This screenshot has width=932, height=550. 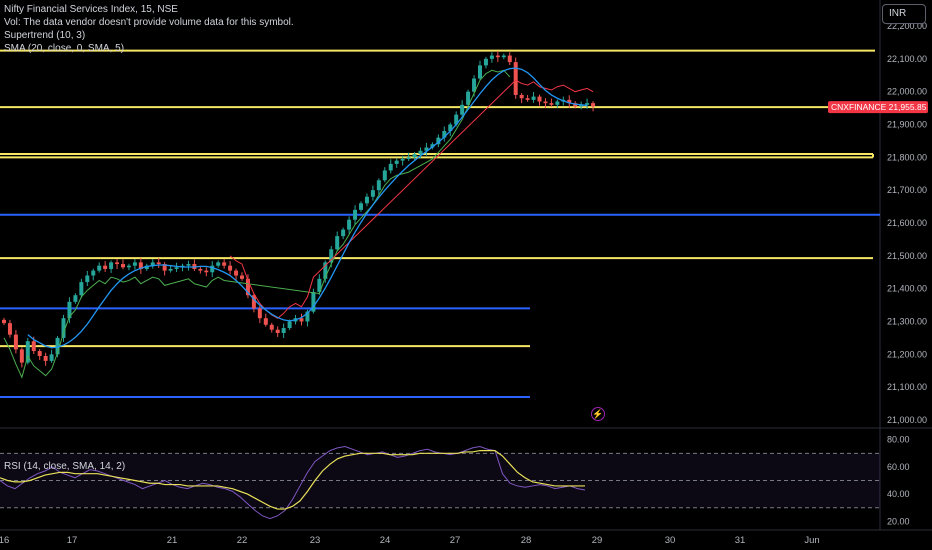 What do you see at coordinates (907, 256) in the screenshot?
I see `price-tick-label: 21,500.00` at bounding box center [907, 256].